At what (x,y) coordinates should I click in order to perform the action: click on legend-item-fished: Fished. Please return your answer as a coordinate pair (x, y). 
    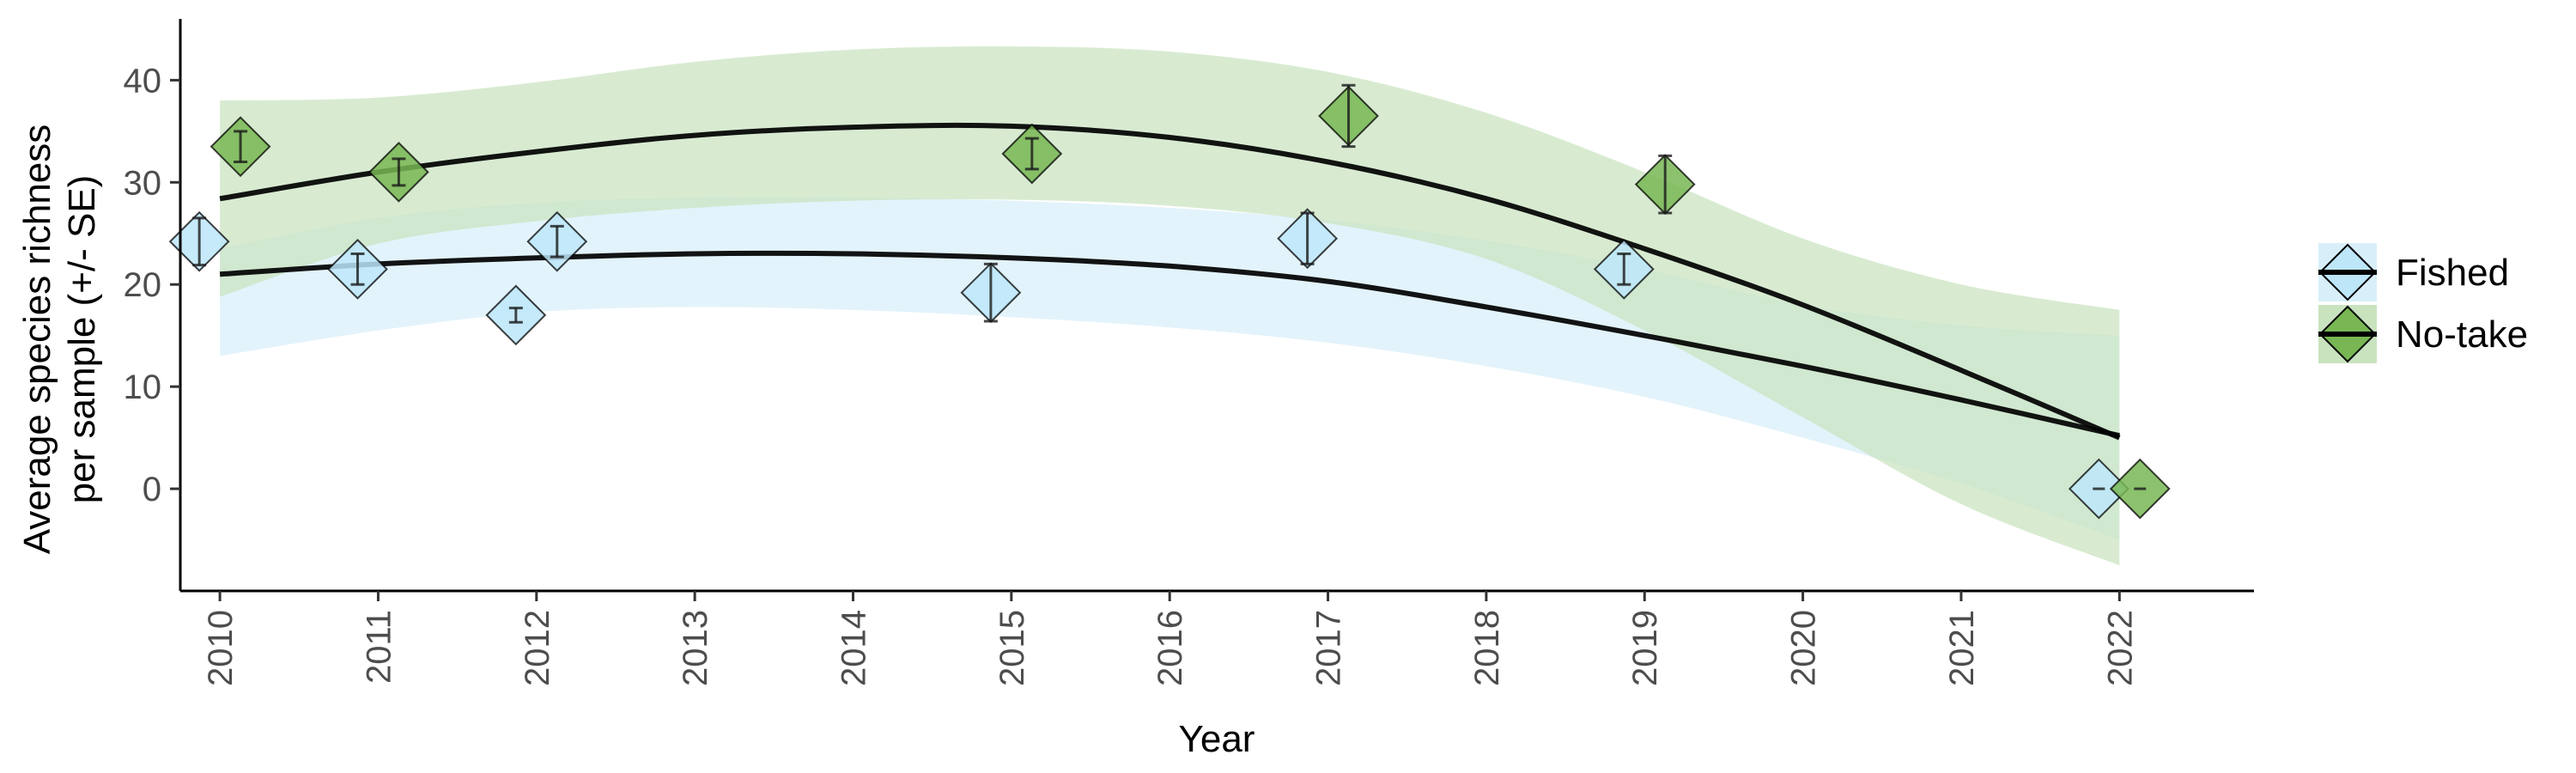
    Looking at the image, I should click on (2413, 272).